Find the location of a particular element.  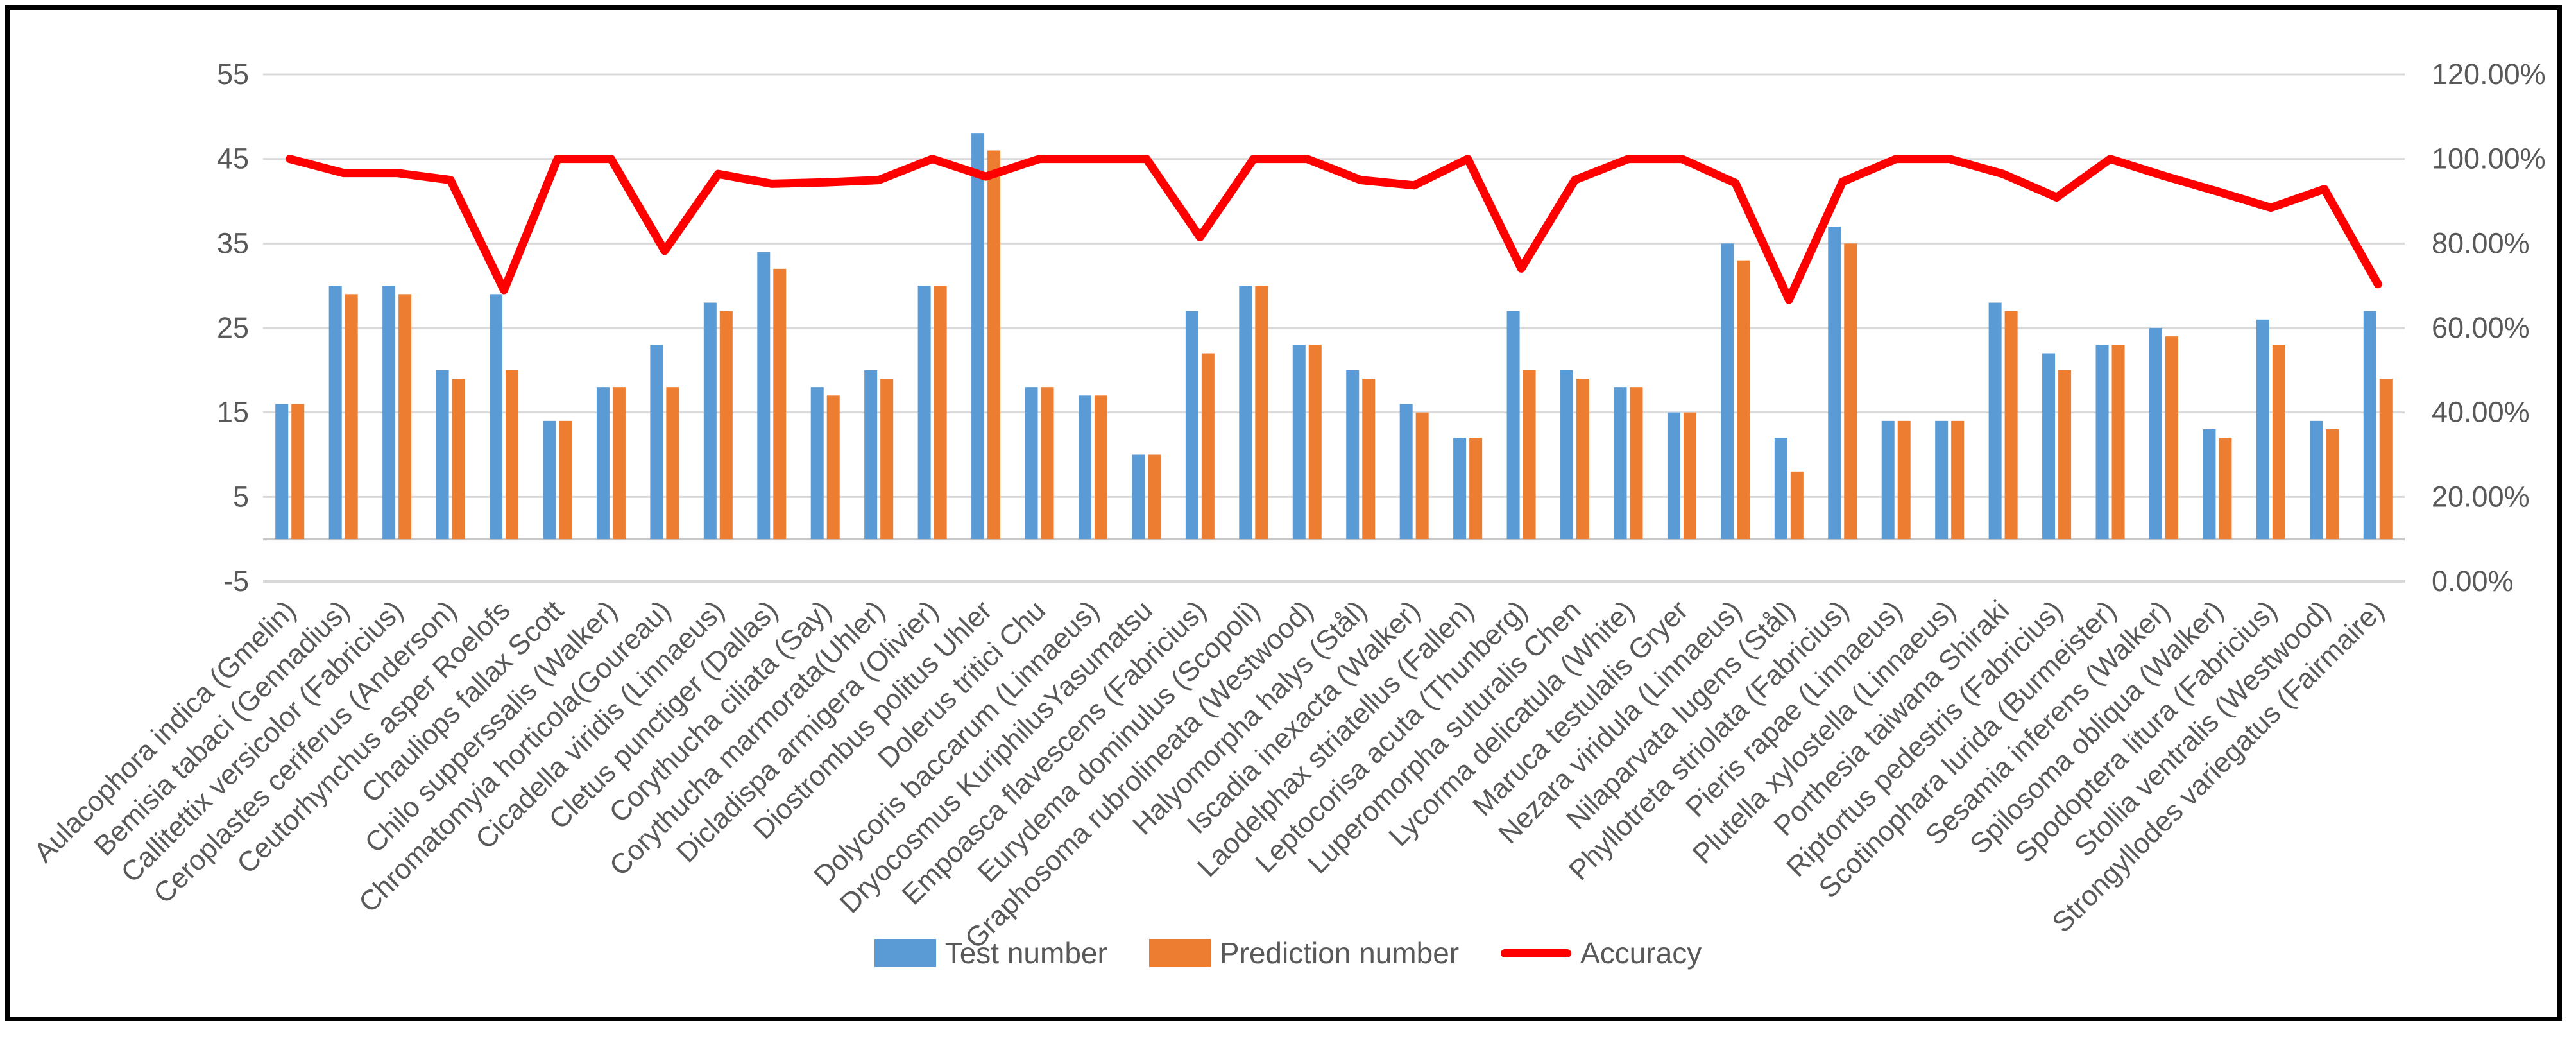

svg-text: 120.00% is located at coordinates (2489, 74).